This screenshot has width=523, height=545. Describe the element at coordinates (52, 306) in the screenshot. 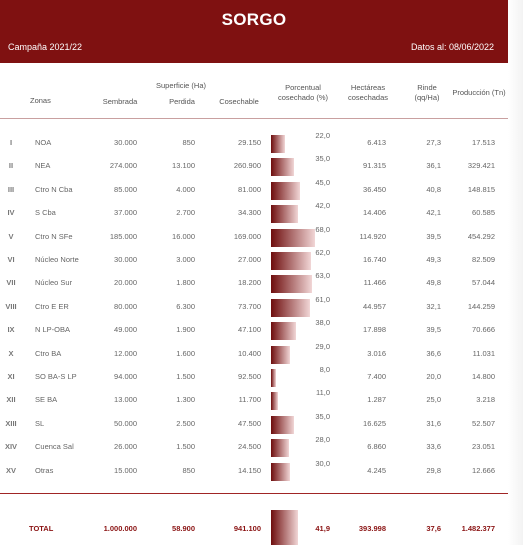

I see `zone-name: Ctro E ER` at that location.